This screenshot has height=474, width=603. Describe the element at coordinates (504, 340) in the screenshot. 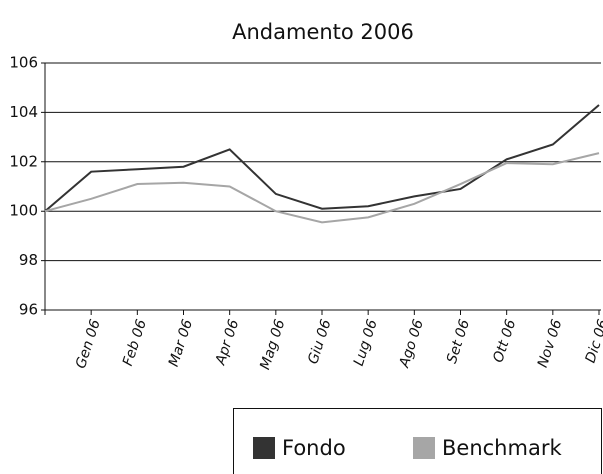

I see `x-tick-label: Ott 06` at that location.